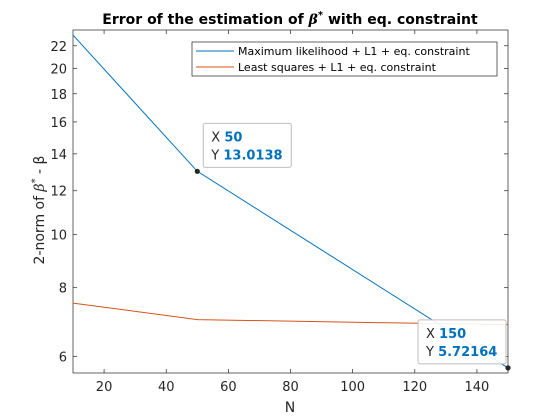  I want to click on x-tick-label: 100, so click(352, 387).